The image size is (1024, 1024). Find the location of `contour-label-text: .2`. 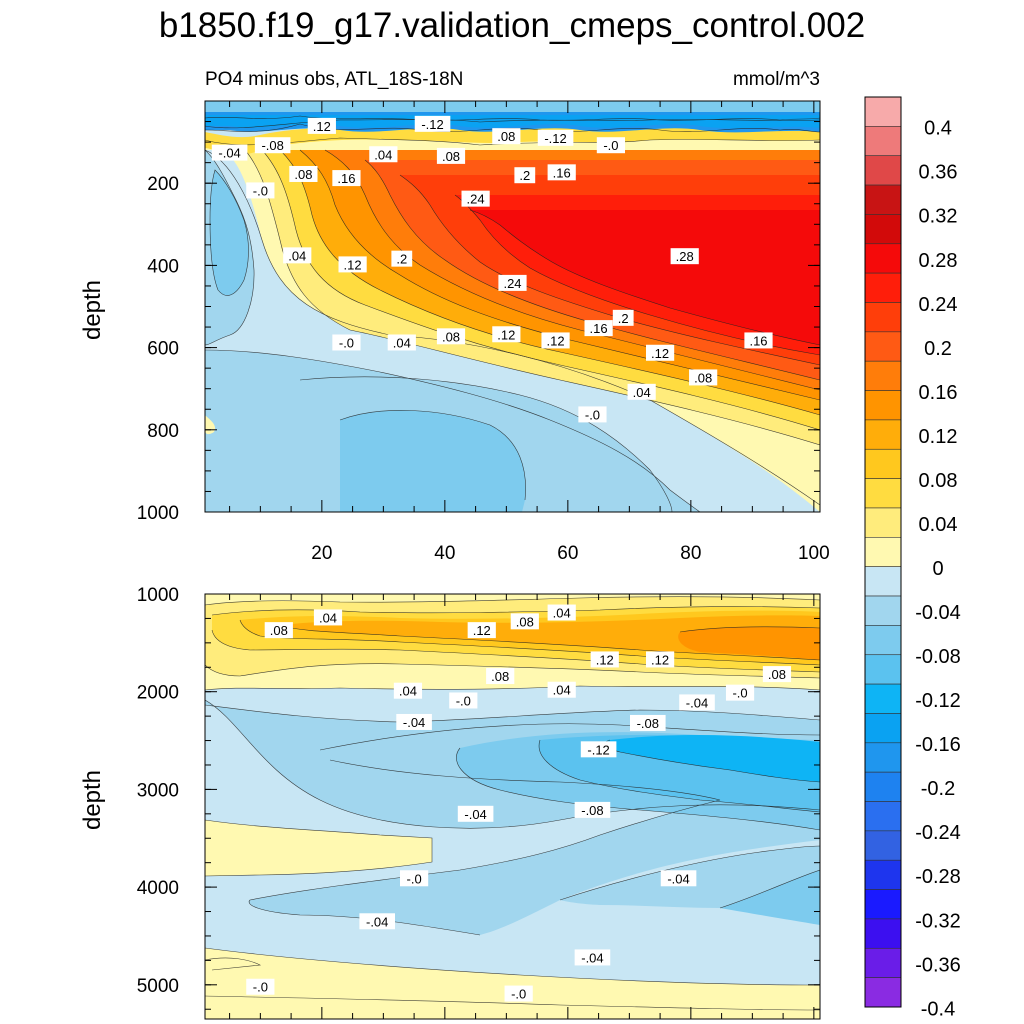

contour-label-text: .2 is located at coordinates (524, 175).